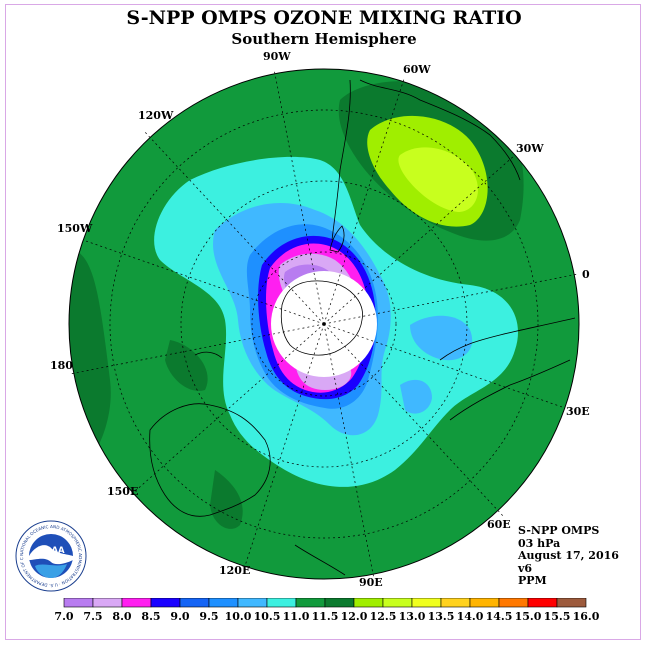 Image resolution: width=648 pixels, height=648 pixels. What do you see at coordinates (528, 616) in the screenshot?
I see `colorbar-tick-label: 15.0` at bounding box center [528, 616].